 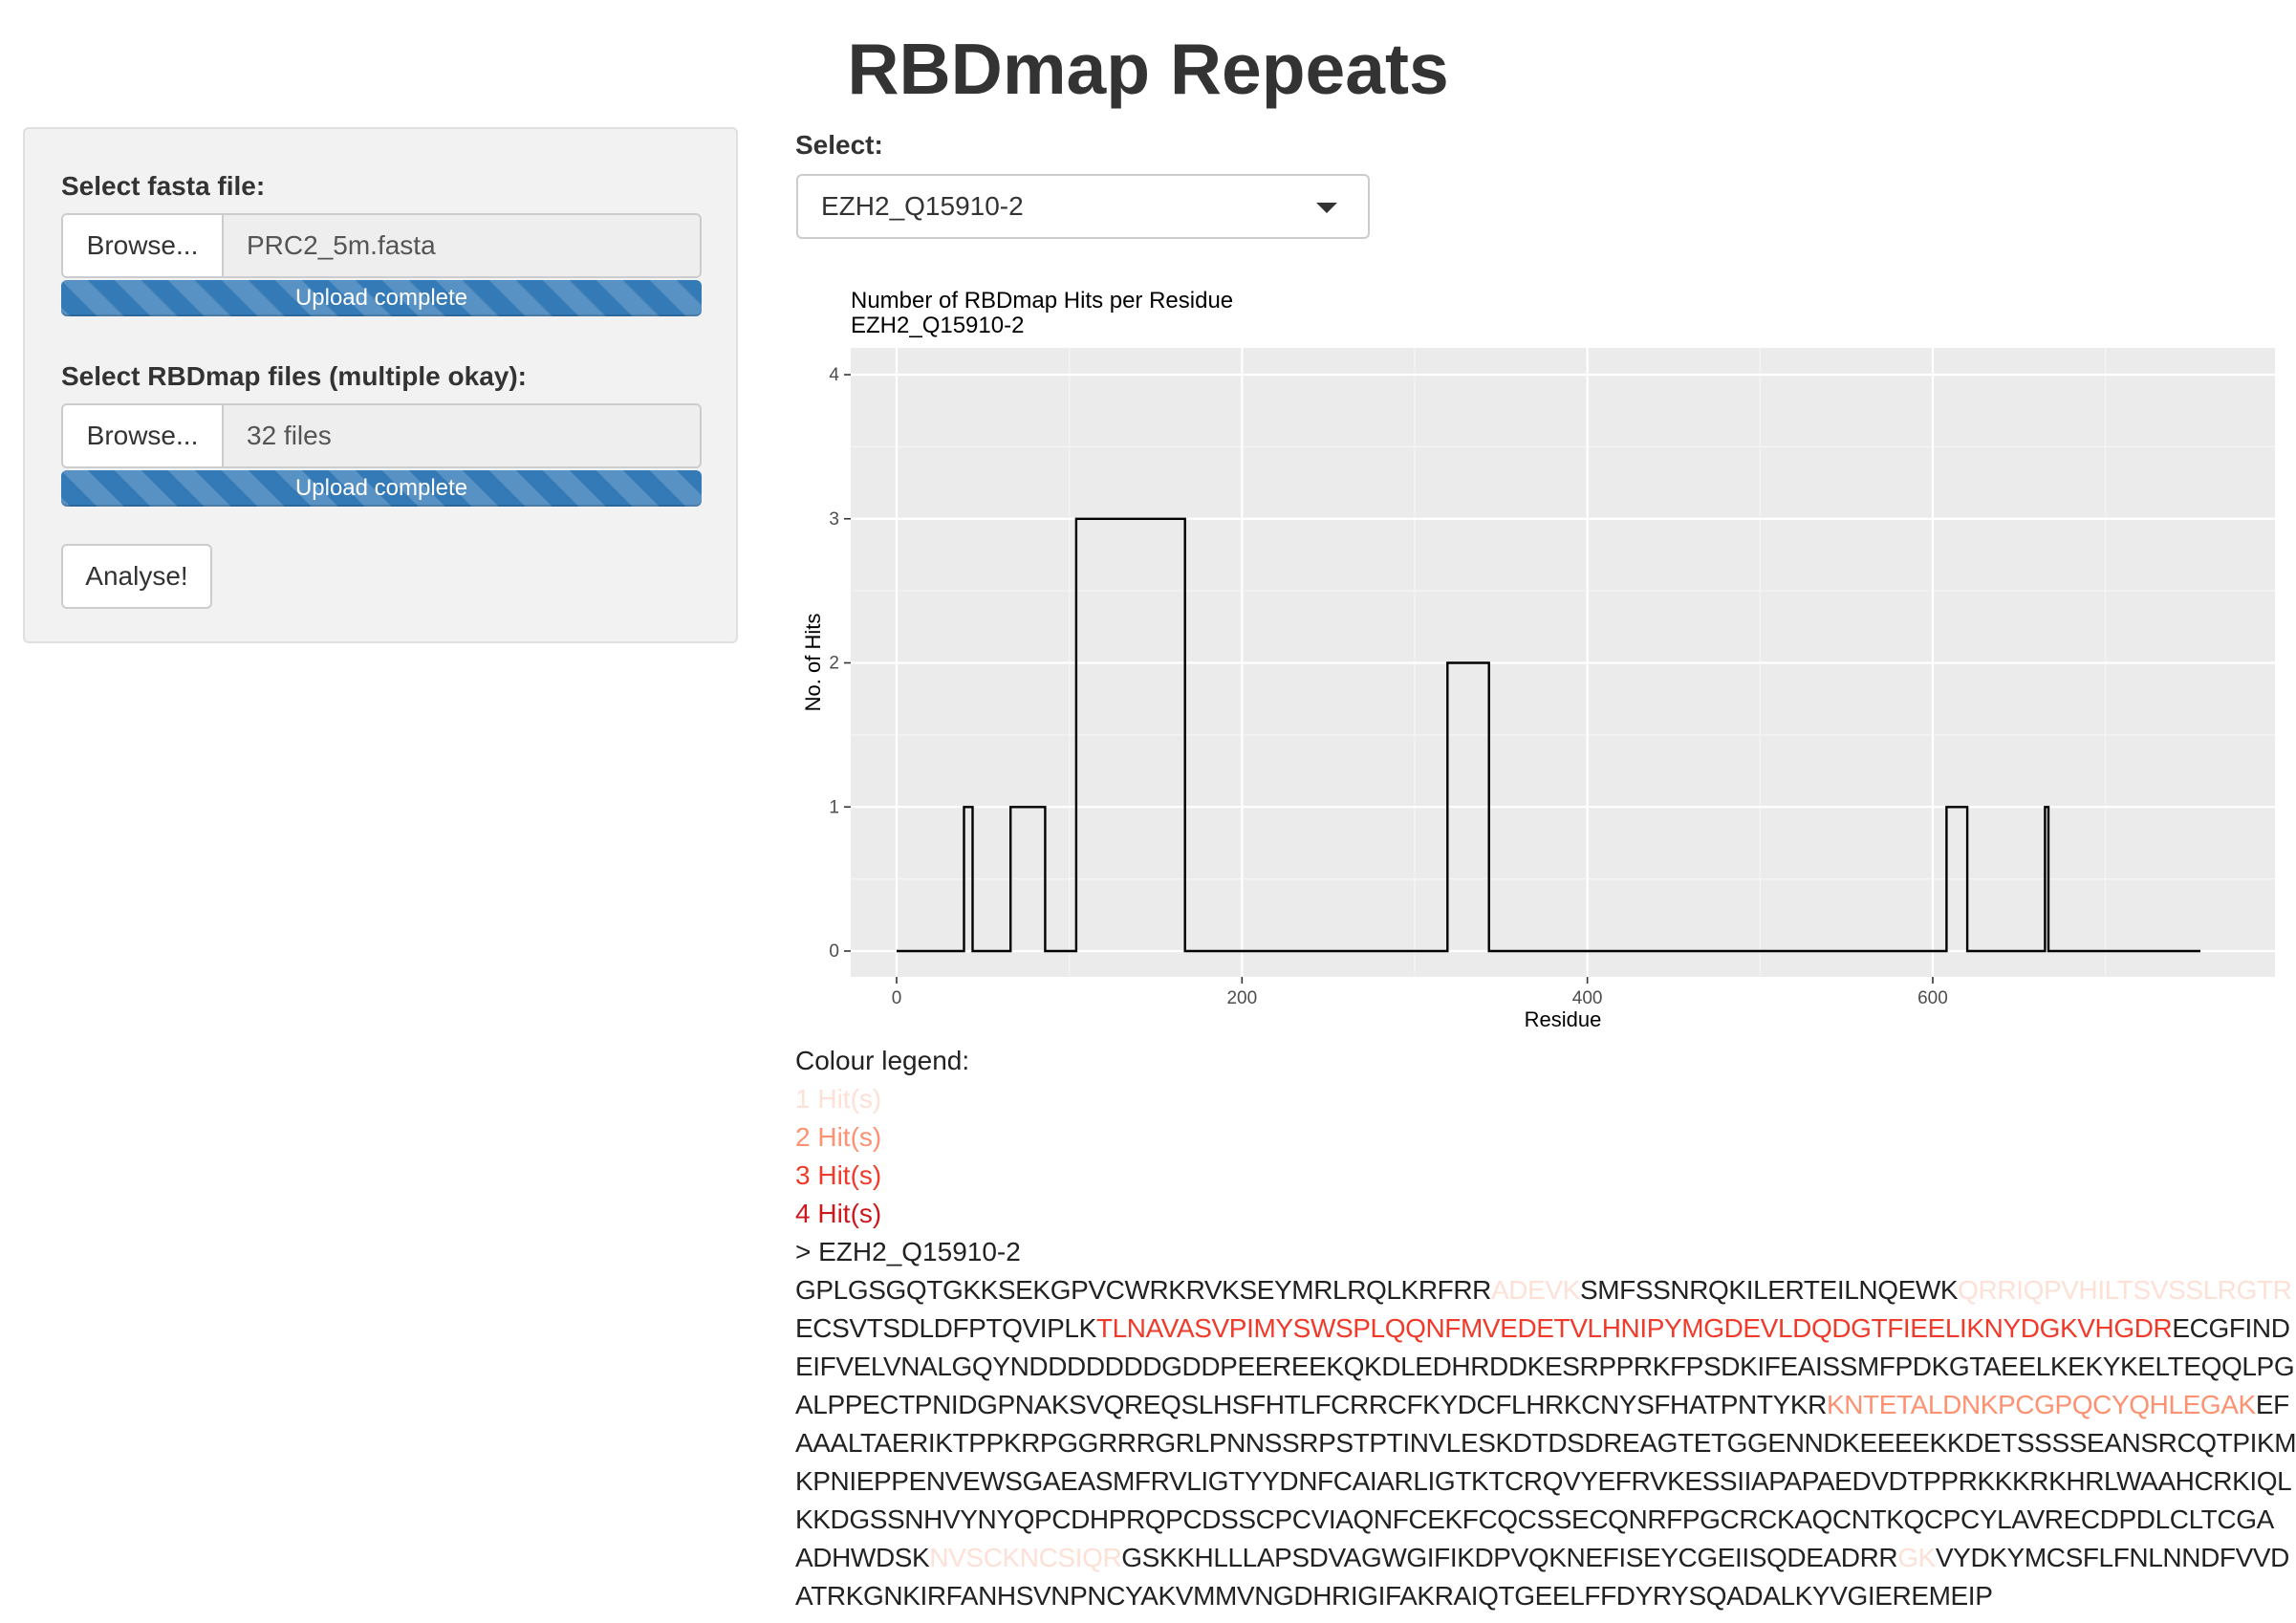 What do you see at coordinates (1148, 69) in the screenshot?
I see `page-title: RBDmap Repeats` at bounding box center [1148, 69].